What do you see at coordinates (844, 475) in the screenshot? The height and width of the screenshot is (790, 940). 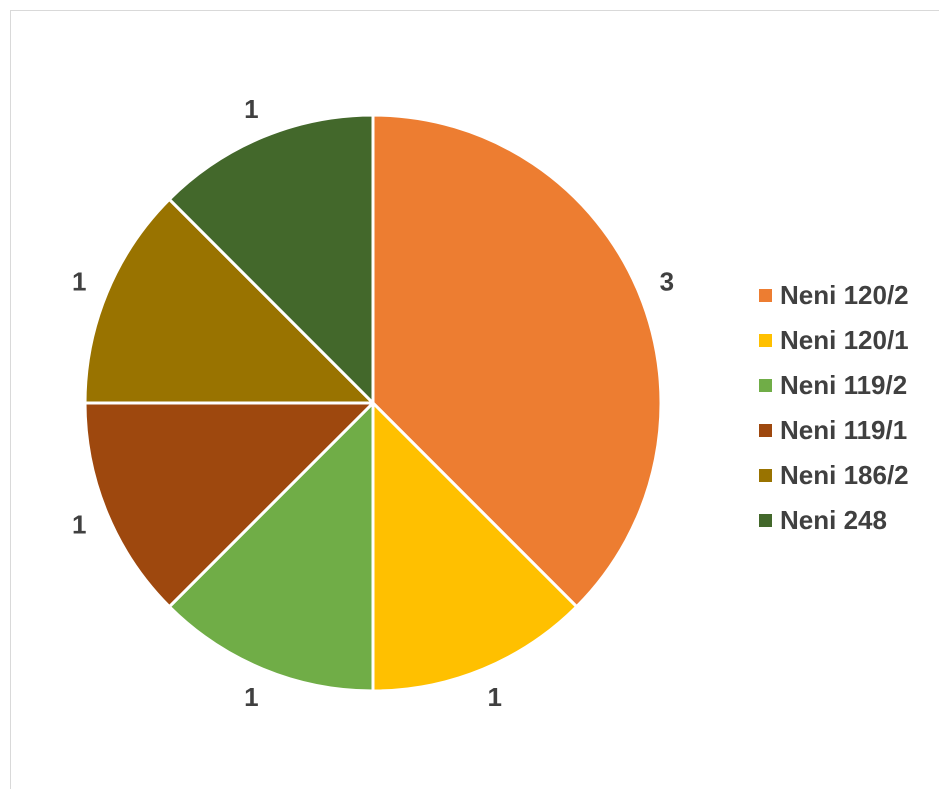 I see `legend-label: Neni 186/2` at bounding box center [844, 475].